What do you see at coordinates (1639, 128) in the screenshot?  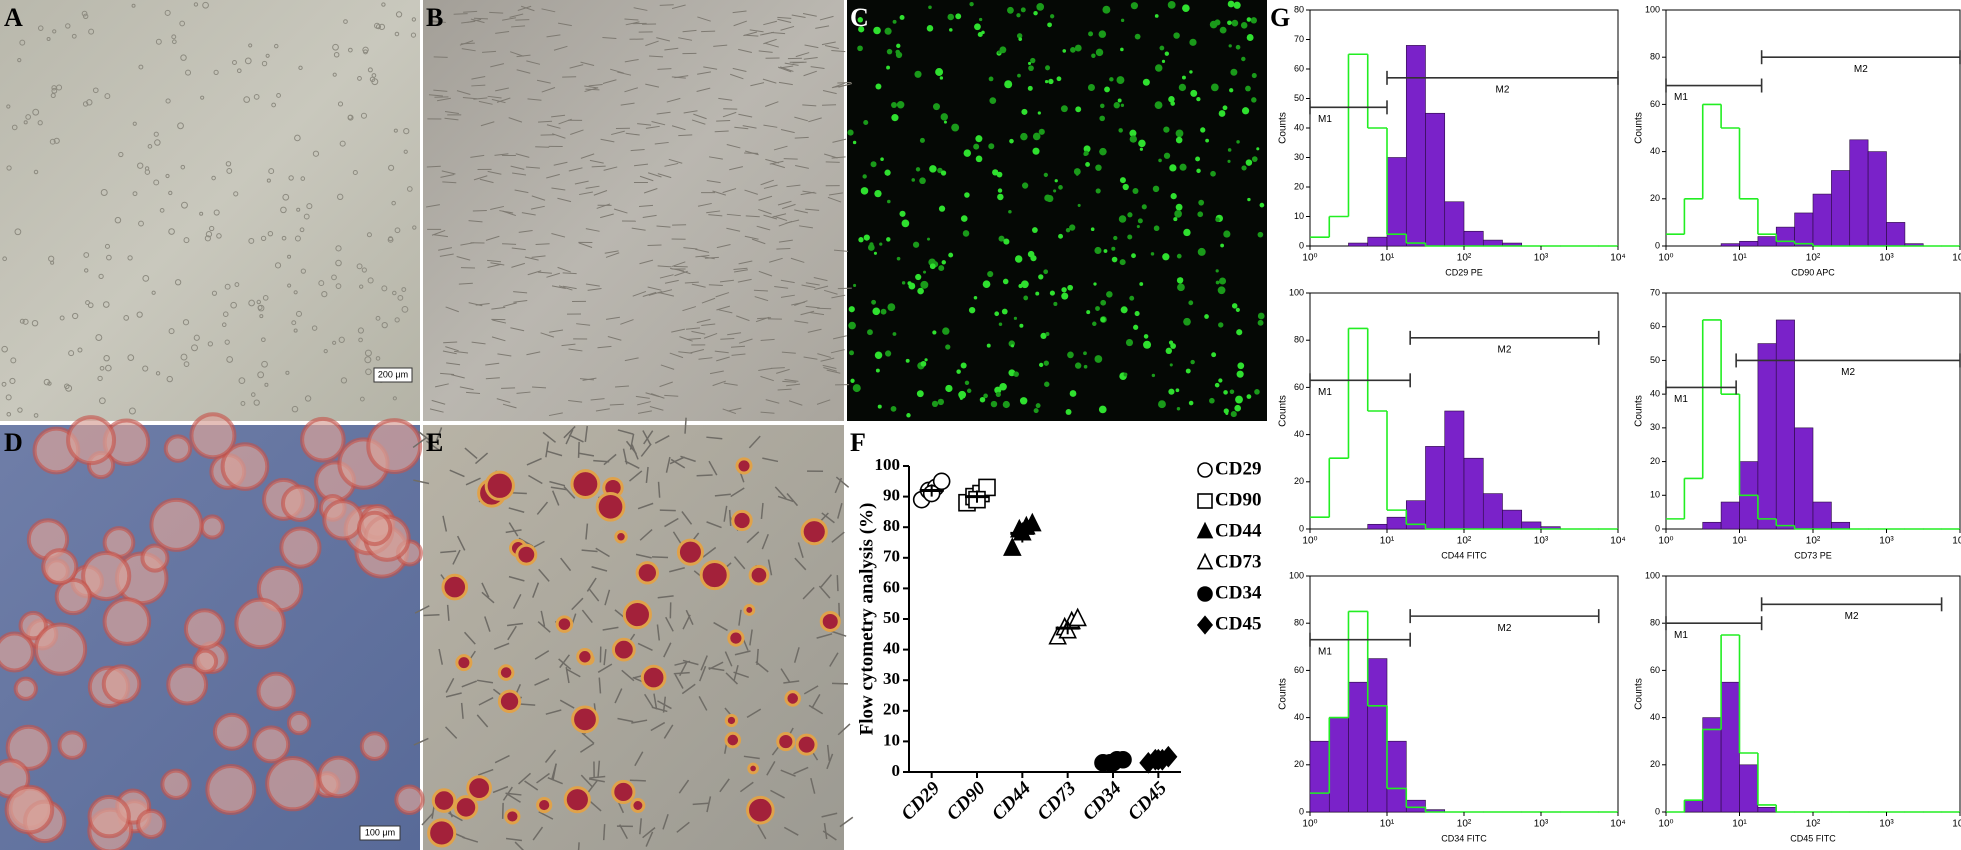 I see `y-axis-label: Counts` at bounding box center [1639, 128].